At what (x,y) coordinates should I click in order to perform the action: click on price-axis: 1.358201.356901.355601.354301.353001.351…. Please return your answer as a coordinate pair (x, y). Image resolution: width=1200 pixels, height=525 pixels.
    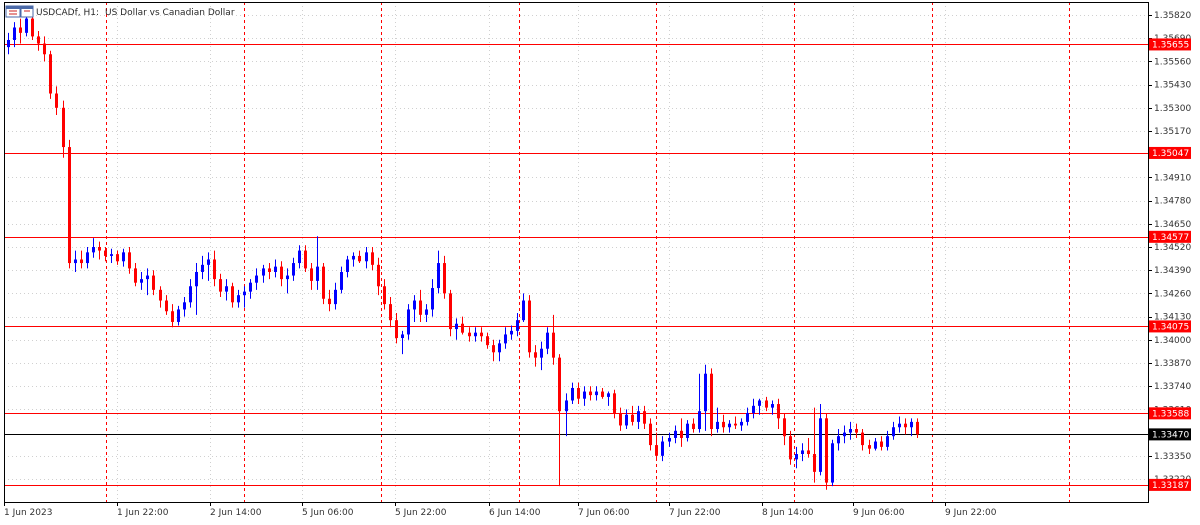
    Looking at the image, I should click on (1169, 251).